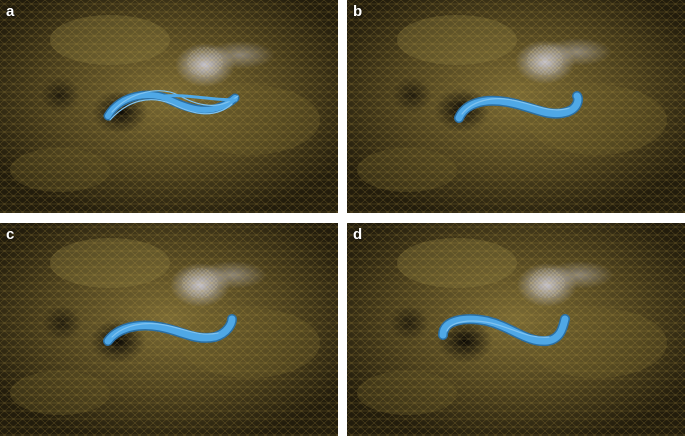 This screenshot has width=685, height=436. Describe the element at coordinates (358, 11) in the screenshot. I see `panel-b-label: b` at that location.